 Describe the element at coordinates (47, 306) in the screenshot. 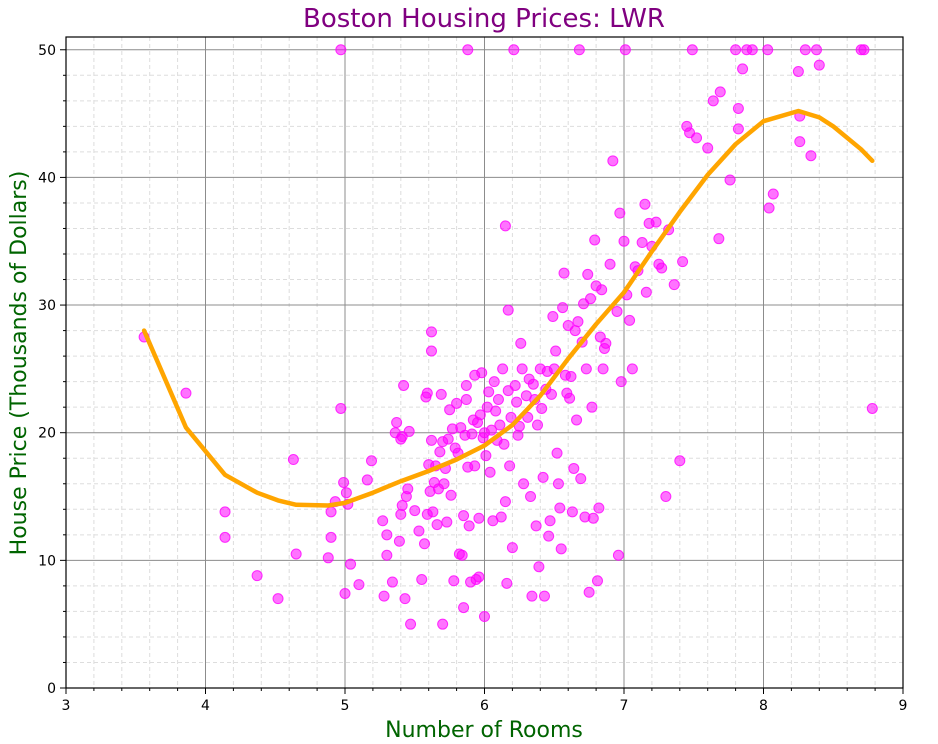

I see `y-tick-label: 30` at that location.